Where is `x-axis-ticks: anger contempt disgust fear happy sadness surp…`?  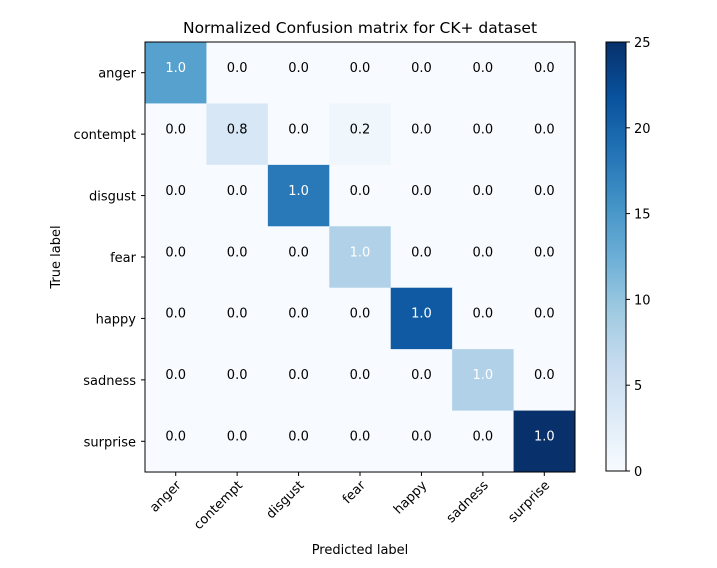 x-axis-ticks: anger contempt disgust fear happy sadness surp… is located at coordinates (350, 502).